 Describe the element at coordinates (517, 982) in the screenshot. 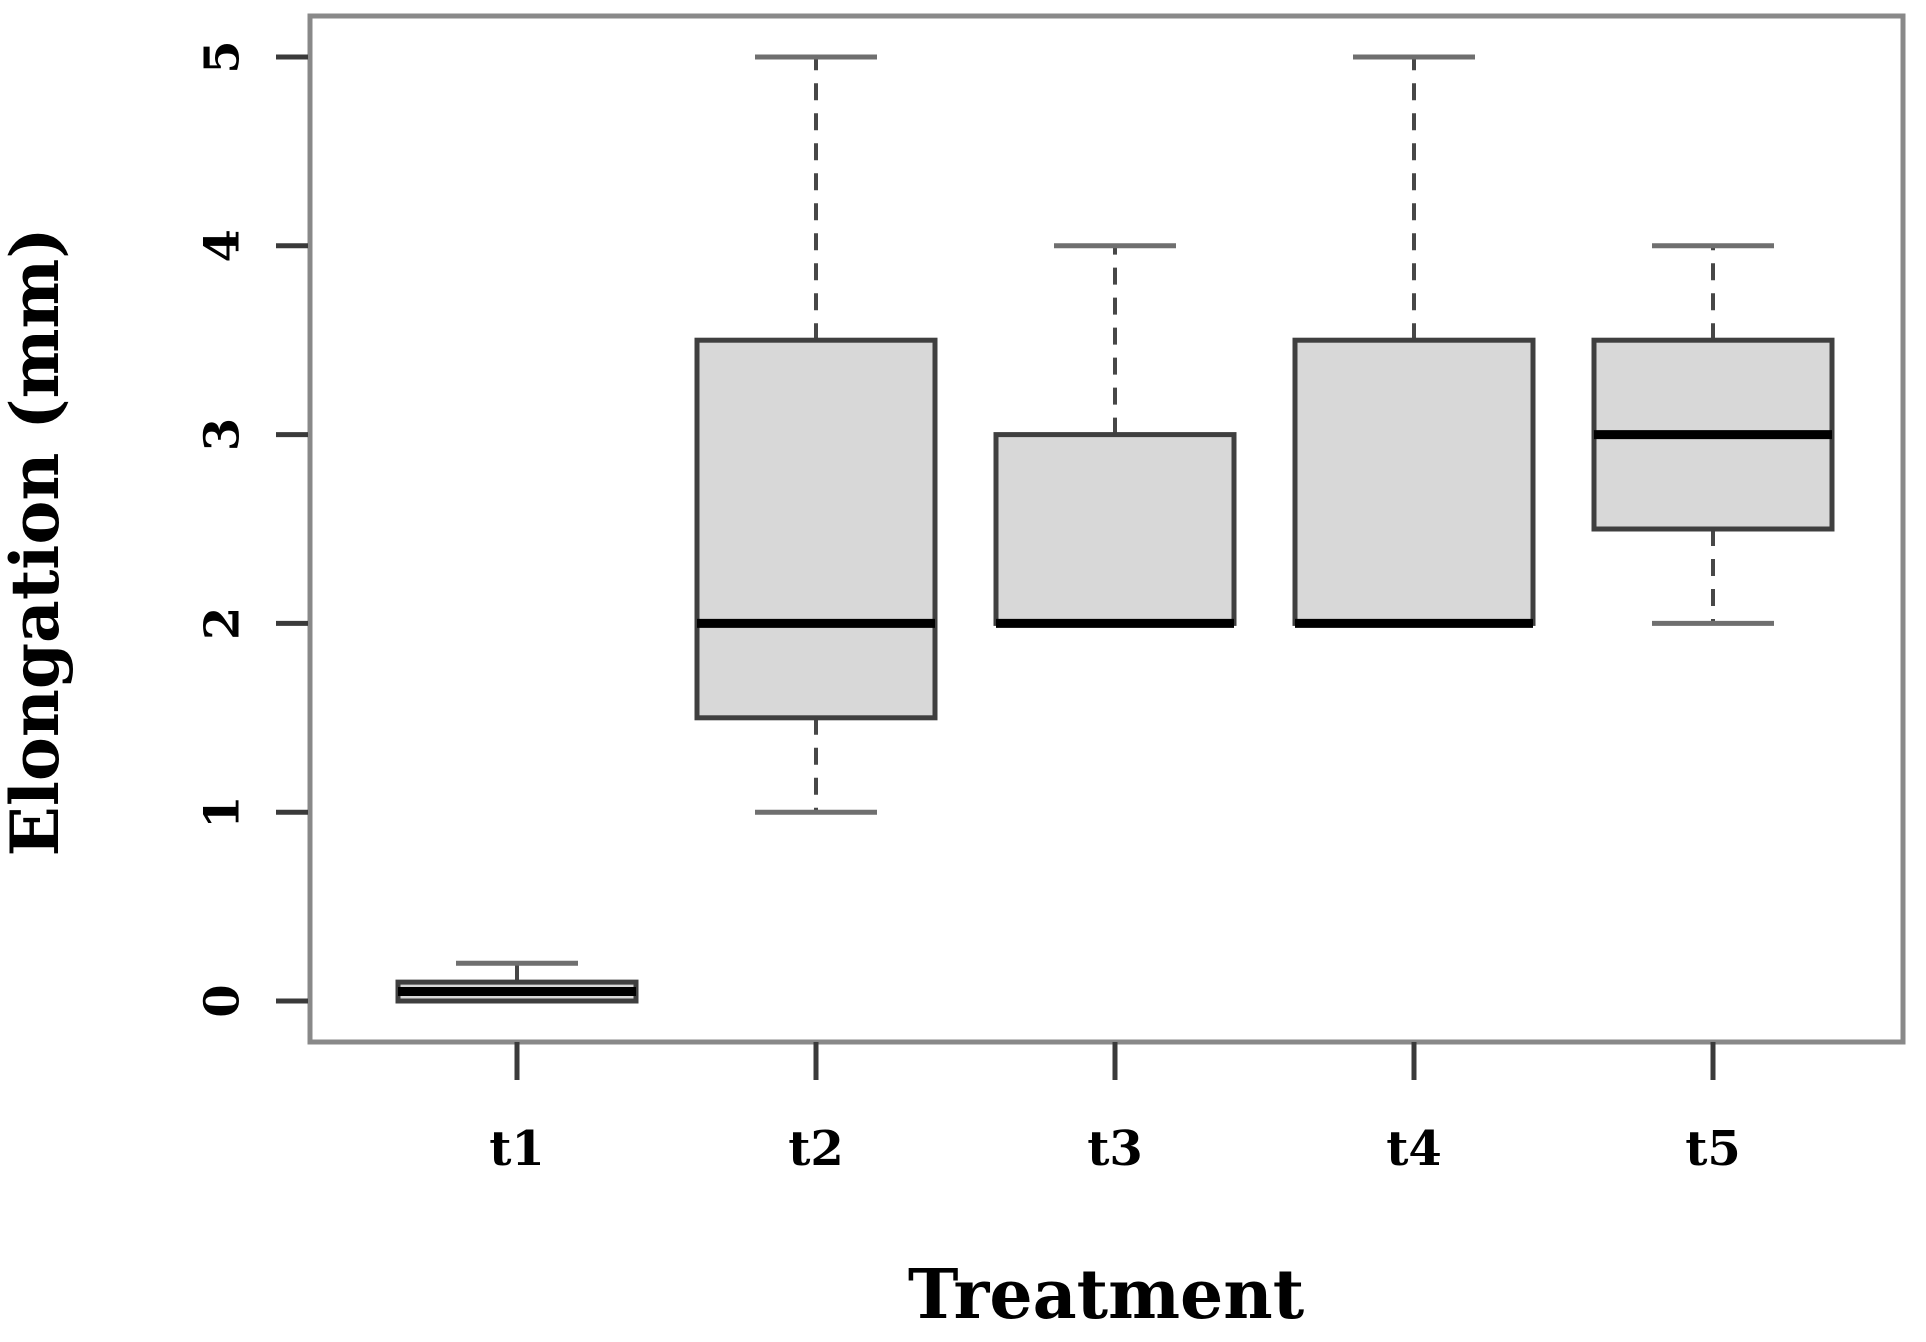

I see `box-group-t1` at that location.